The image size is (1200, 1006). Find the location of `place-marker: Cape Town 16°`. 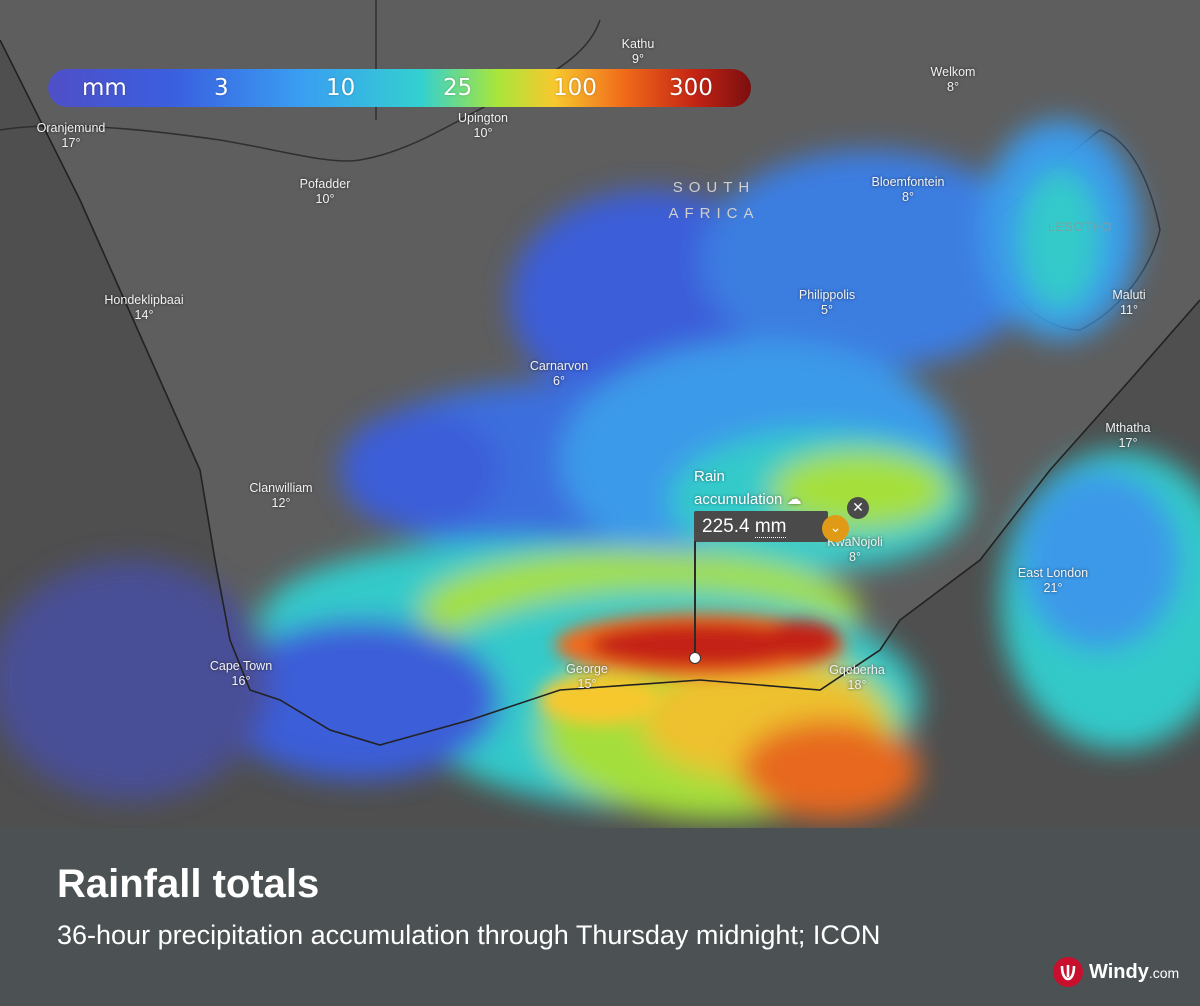

place-marker: Cape Town 16° is located at coordinates (241, 674).